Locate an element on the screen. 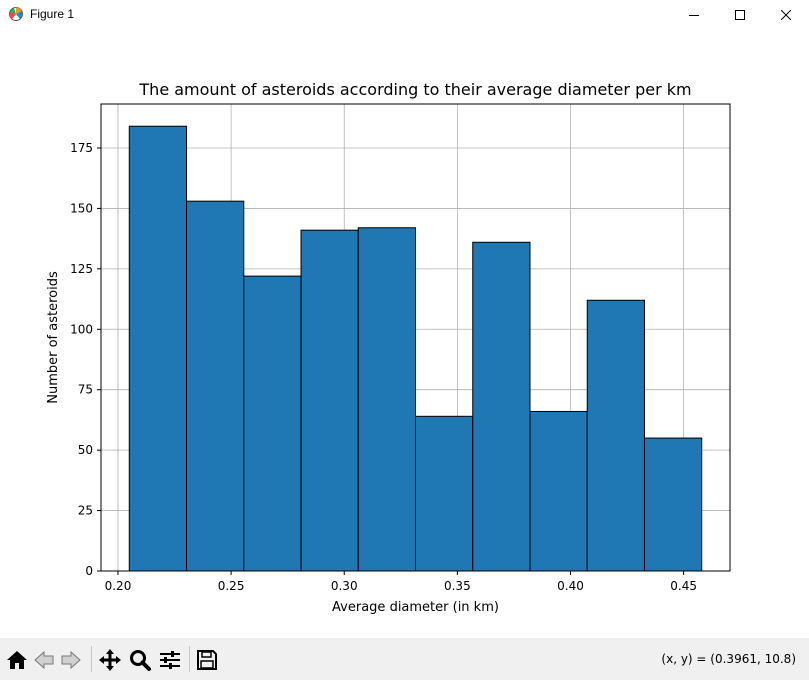  y-tick-label: 50 is located at coordinates (85, 450).